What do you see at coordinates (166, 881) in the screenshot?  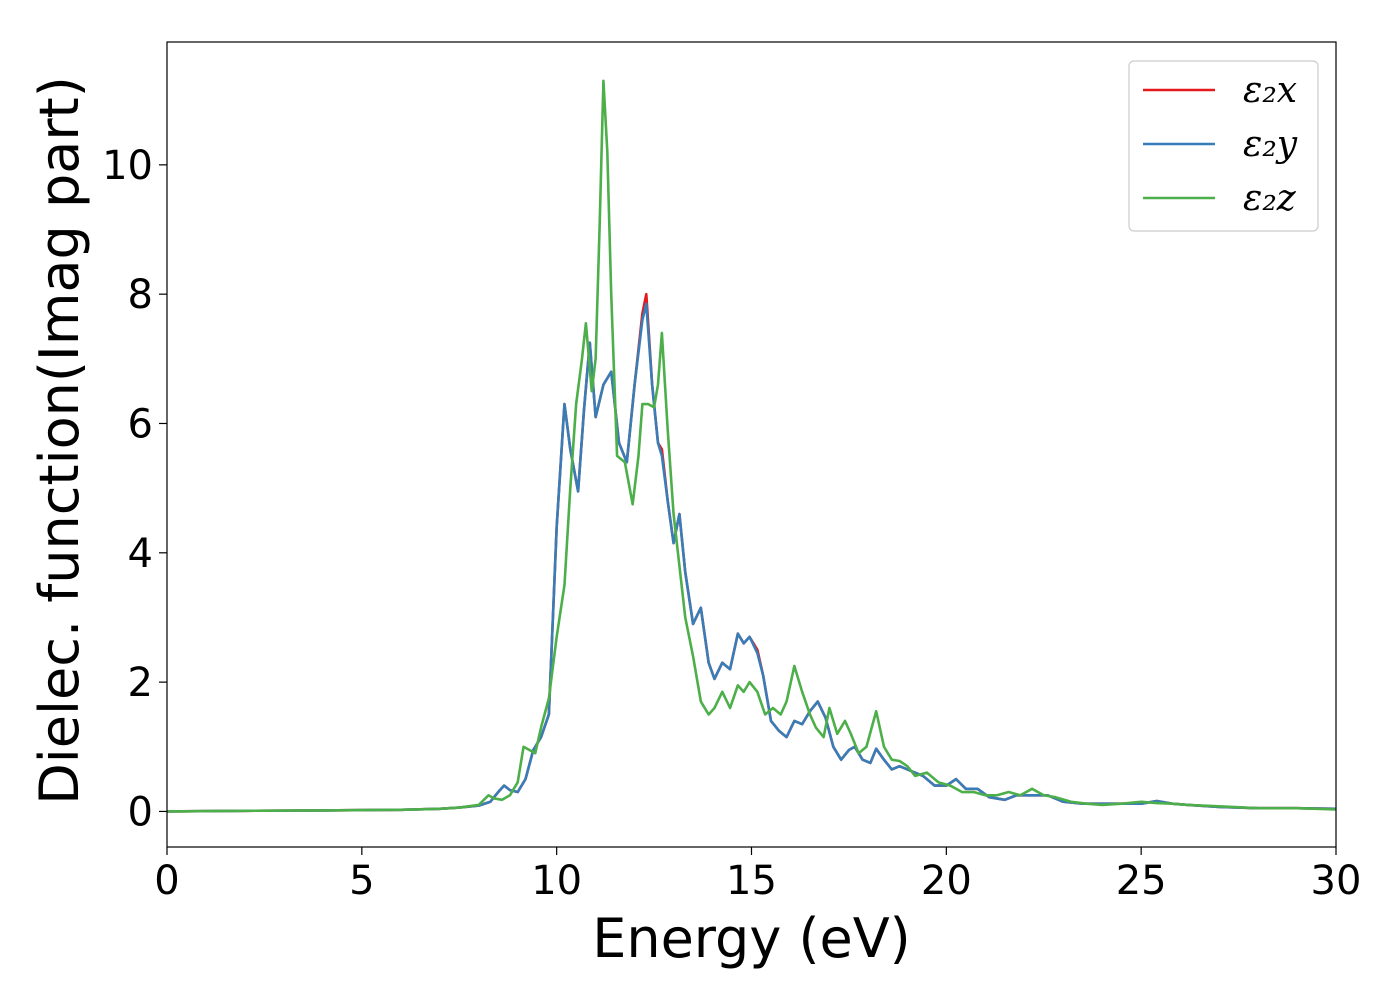 I see `x-tick-label: 0` at bounding box center [166, 881].